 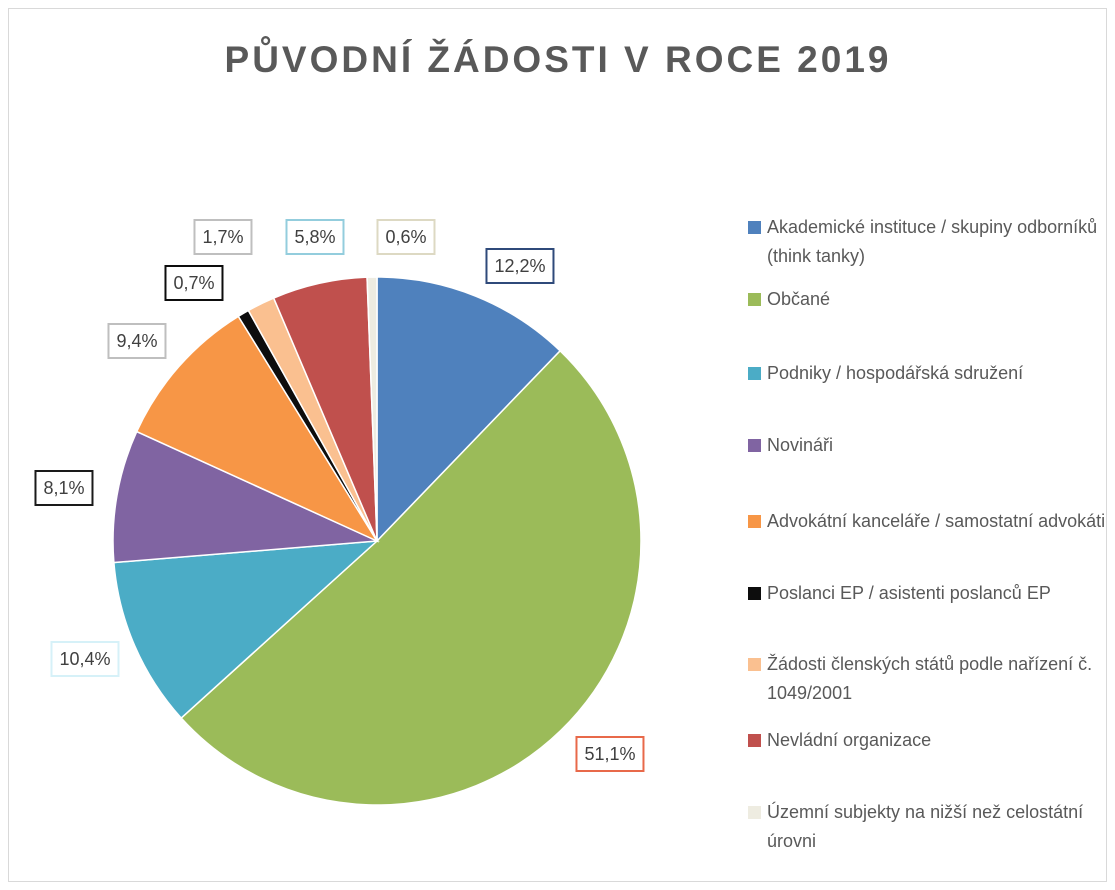 I want to click on legend-item: Nevládní organizace, so click(x=928, y=740).